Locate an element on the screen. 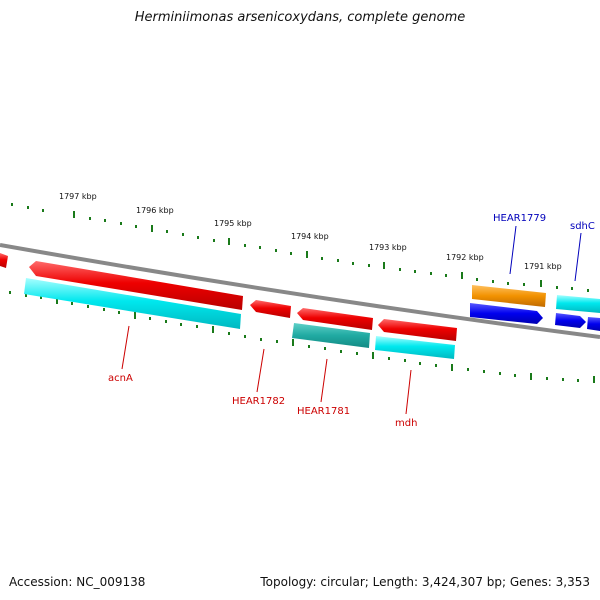 The height and width of the screenshot is (600, 600). tick-label-1792: 1792 kbp is located at coordinates (465, 257).